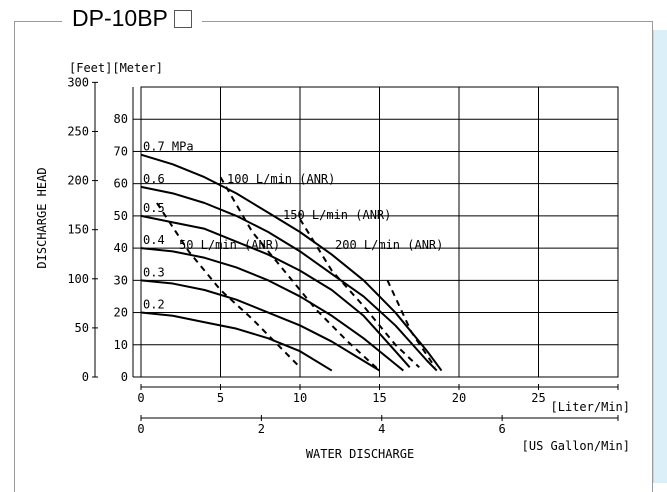 The height and width of the screenshot is (492, 667). I want to click on meter-tick-label: 0, so click(124, 377).